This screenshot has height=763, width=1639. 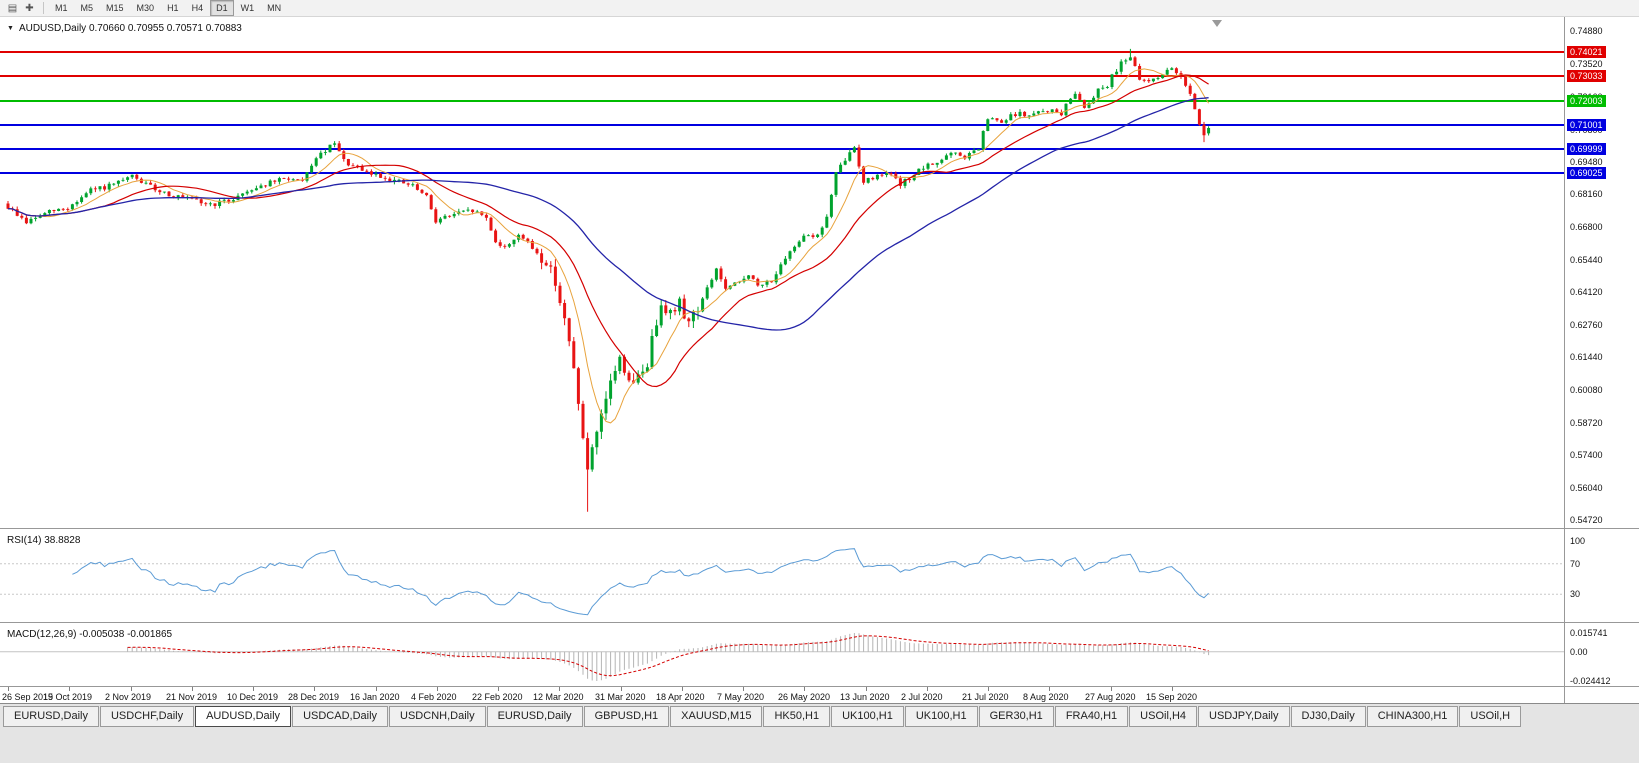 What do you see at coordinates (1586, 422) in the screenshot?
I see `price-axis-label: 0.58720` at bounding box center [1586, 422].